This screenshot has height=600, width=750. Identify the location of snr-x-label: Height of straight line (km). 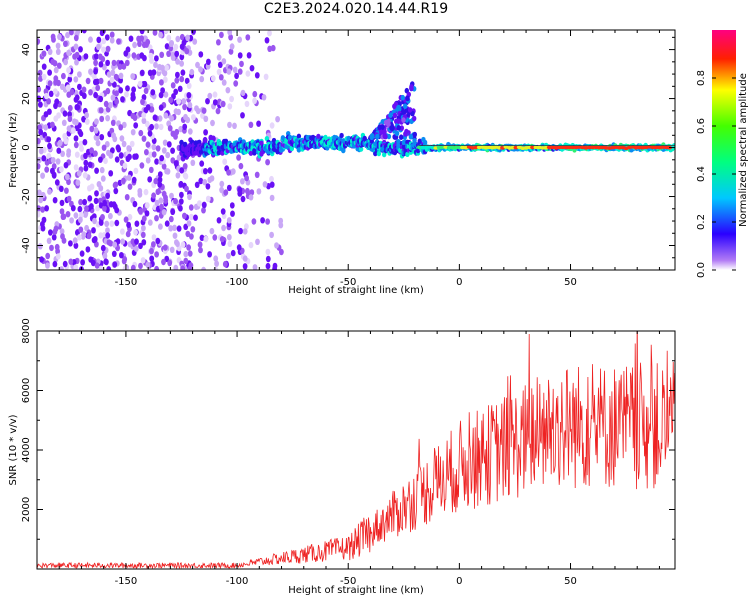
(356, 590).